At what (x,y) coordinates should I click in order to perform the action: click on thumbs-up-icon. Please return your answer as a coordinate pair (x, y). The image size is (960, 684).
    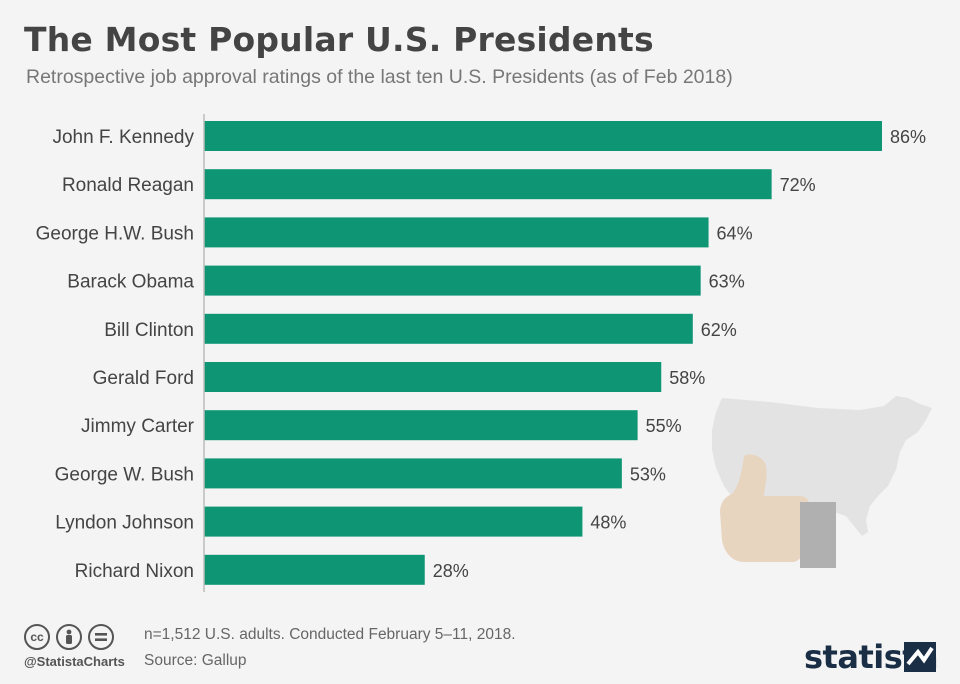
    Looking at the image, I should click on (778, 511).